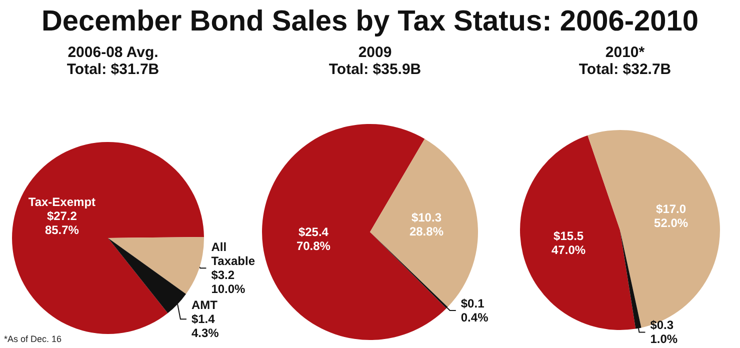 The image size is (740, 348). What do you see at coordinates (313, 239) in the screenshot?
I see `data-label: $25.4 70.8%` at bounding box center [313, 239].